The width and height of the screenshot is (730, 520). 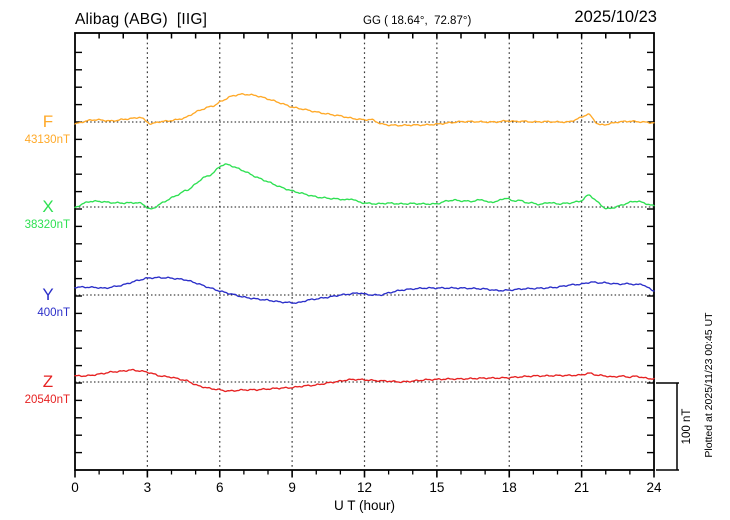 I want to click on trace-Z, so click(x=364, y=380).